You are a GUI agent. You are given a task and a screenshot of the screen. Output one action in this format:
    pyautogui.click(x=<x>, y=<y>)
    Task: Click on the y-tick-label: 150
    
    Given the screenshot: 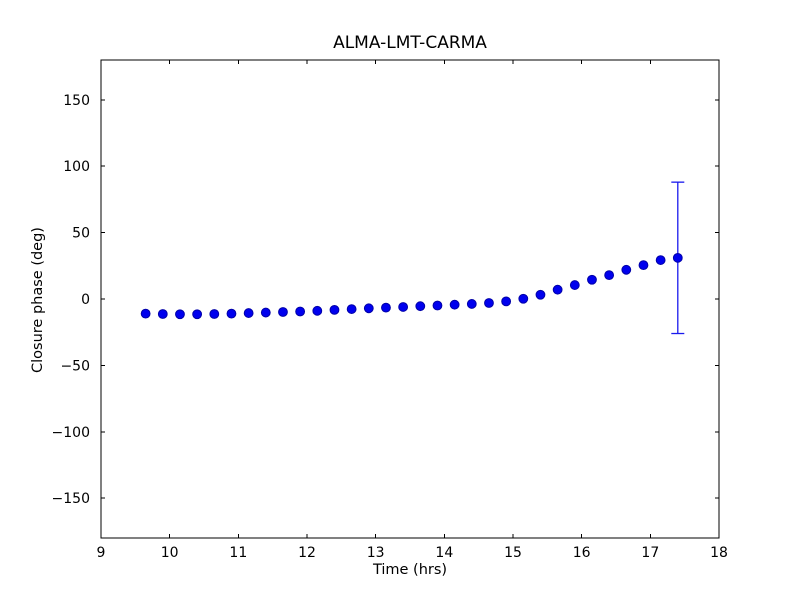 What is the action you would take?
    pyautogui.click(x=76, y=101)
    